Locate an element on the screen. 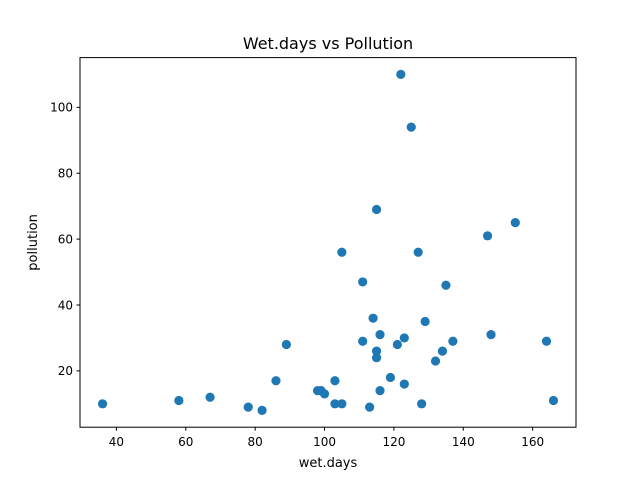  x-tick-label: 100 is located at coordinates (324, 442).